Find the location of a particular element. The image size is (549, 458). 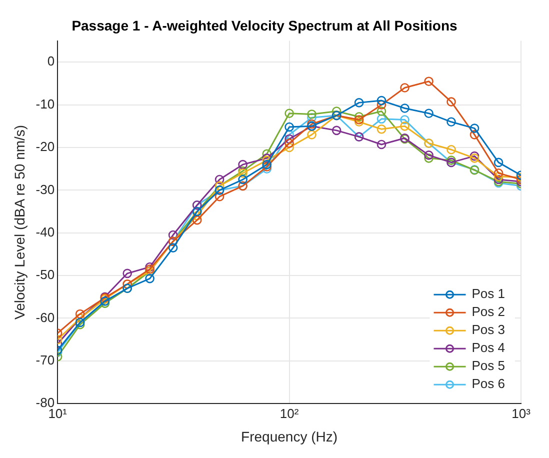

legend-label: Pos 4 is located at coordinates (489, 348).